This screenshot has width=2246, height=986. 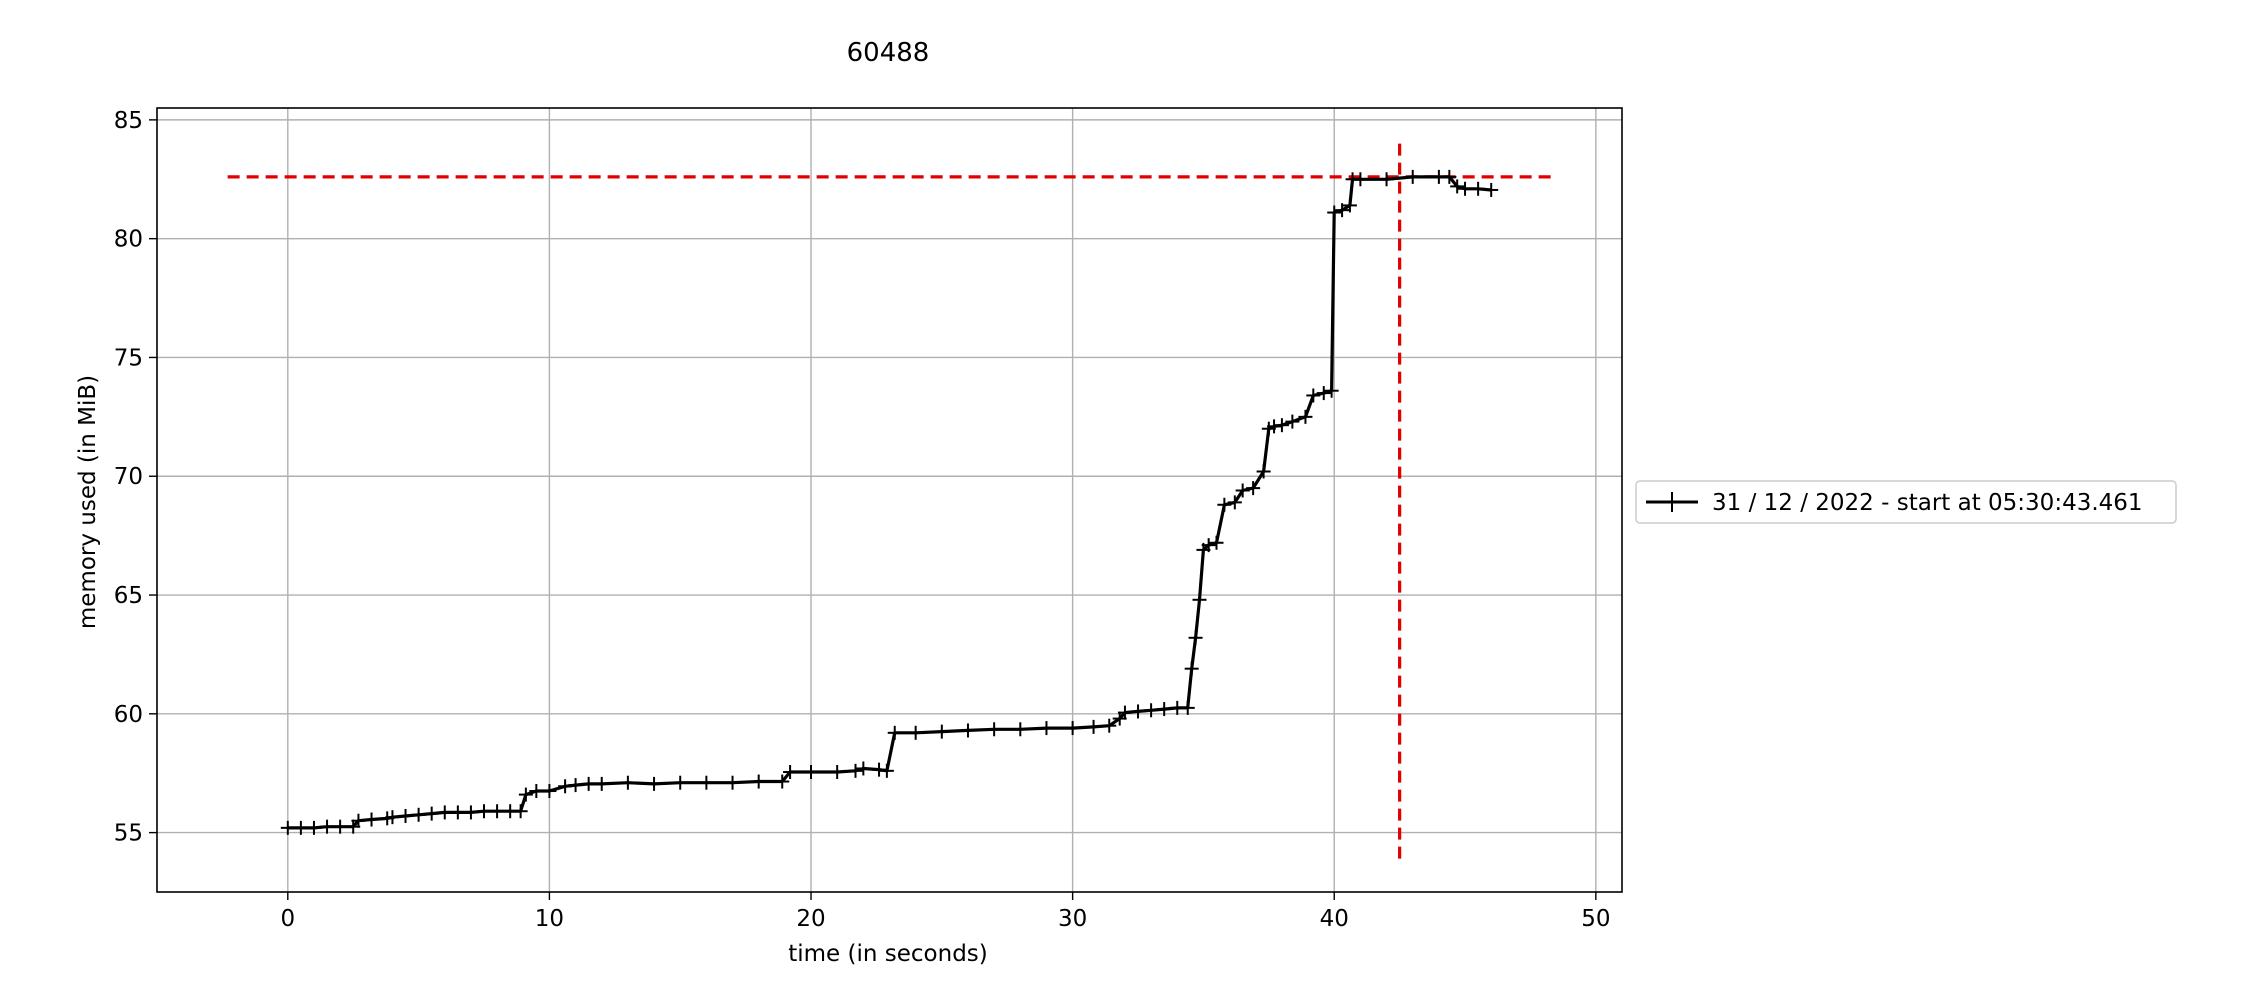 What do you see at coordinates (810, 919) in the screenshot?
I see `x-tick-label: 20` at bounding box center [810, 919].